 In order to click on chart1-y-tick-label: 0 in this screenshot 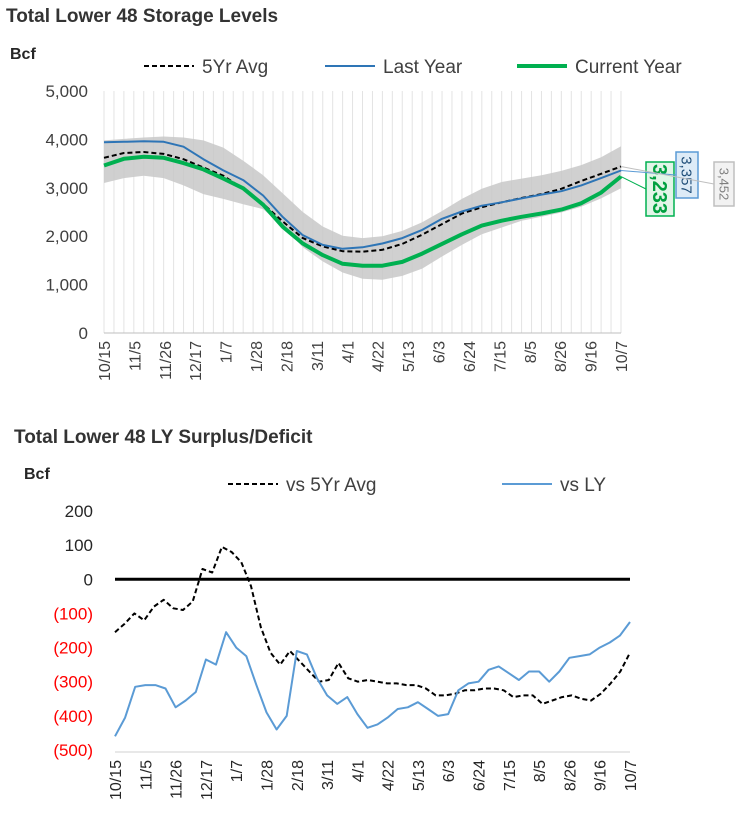, I will do `click(83, 333)`.